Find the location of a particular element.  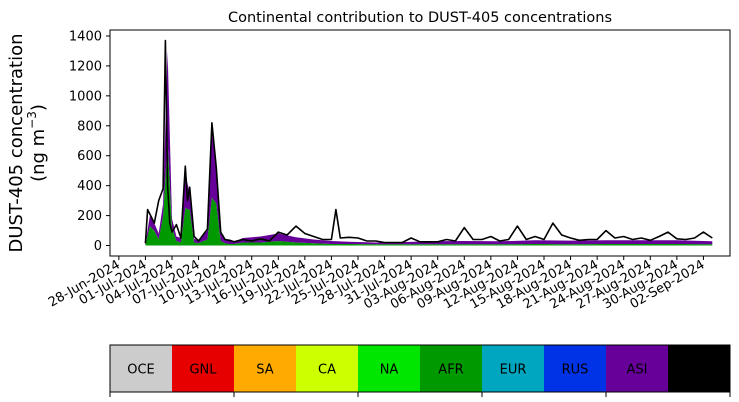

y-axis-label: DUST-405 concentration (ng m−3) is located at coordinates (27, 142).